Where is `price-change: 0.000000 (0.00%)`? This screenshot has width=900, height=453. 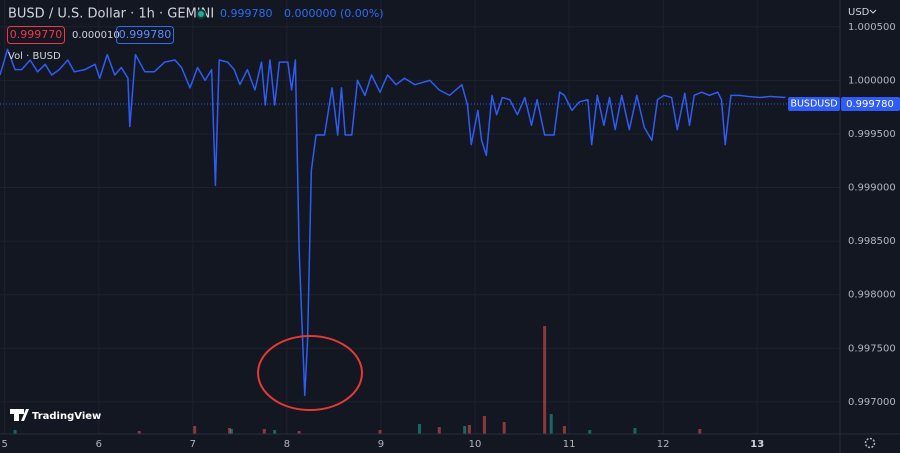 price-change: 0.000000 (0.00%) is located at coordinates (334, 13).